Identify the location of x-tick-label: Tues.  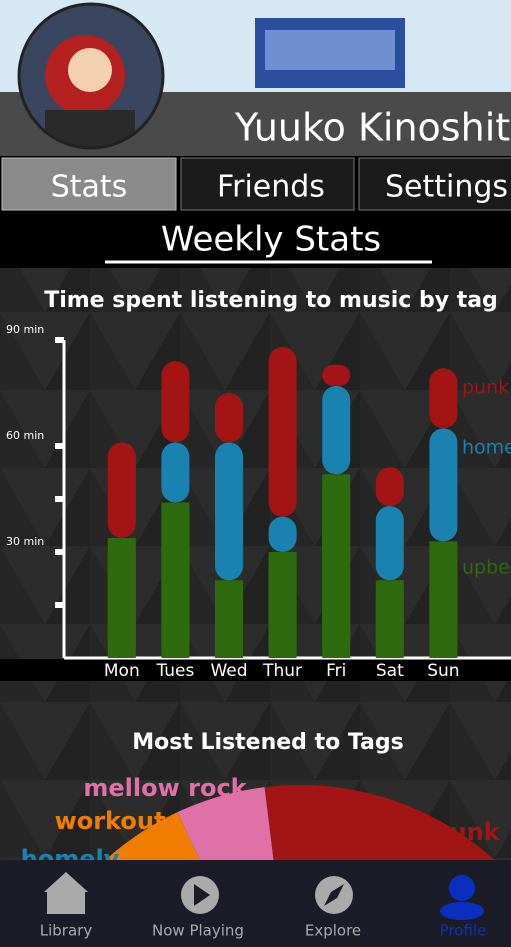
(174, 671).